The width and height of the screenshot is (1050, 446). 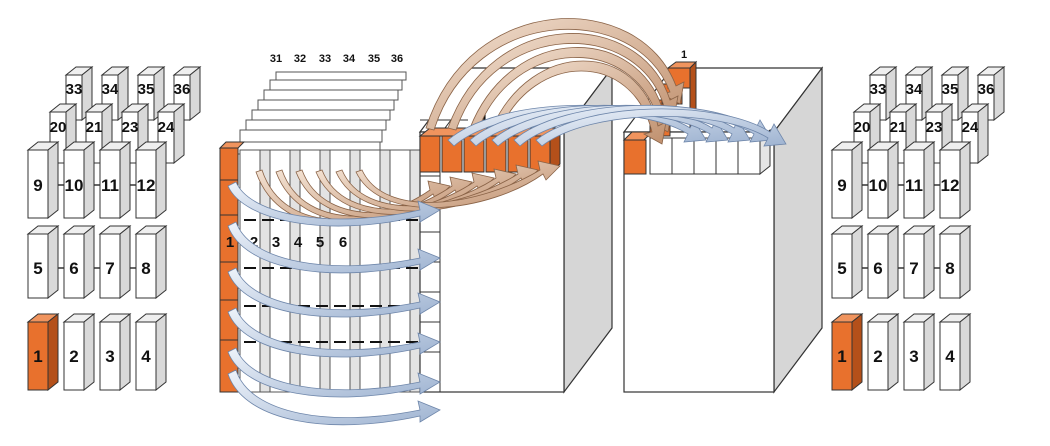 What do you see at coordinates (343, 242) in the screenshot?
I see `grid-front-label-6: 6` at bounding box center [343, 242].